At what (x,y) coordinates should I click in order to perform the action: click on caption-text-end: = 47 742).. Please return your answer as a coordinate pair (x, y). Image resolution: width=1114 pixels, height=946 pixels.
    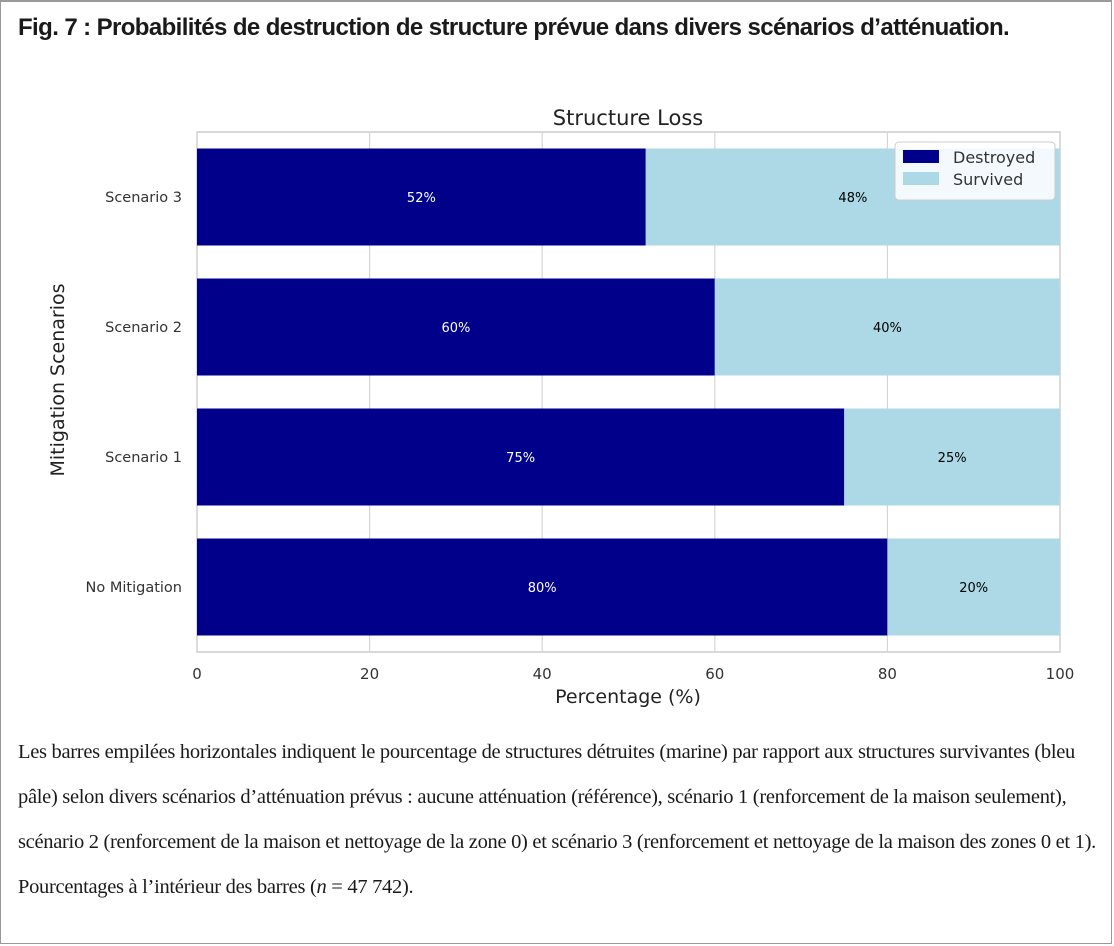
    Looking at the image, I should click on (370, 887).